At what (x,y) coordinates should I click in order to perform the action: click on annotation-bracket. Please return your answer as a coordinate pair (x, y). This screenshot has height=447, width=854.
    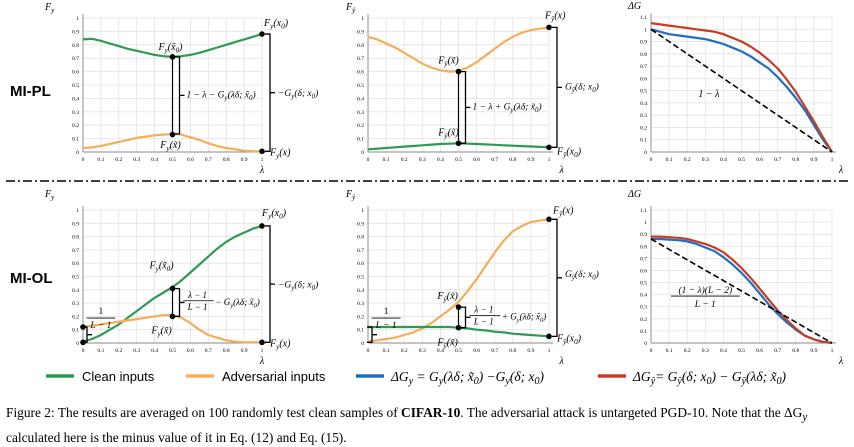
    Looking at the image, I should click on (465, 107).